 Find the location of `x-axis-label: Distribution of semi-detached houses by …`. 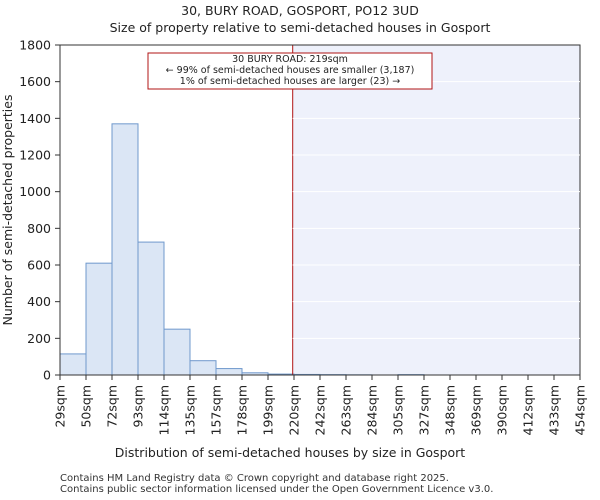

x-axis-label: Distribution of semi-detached houses by … is located at coordinates (290, 452).